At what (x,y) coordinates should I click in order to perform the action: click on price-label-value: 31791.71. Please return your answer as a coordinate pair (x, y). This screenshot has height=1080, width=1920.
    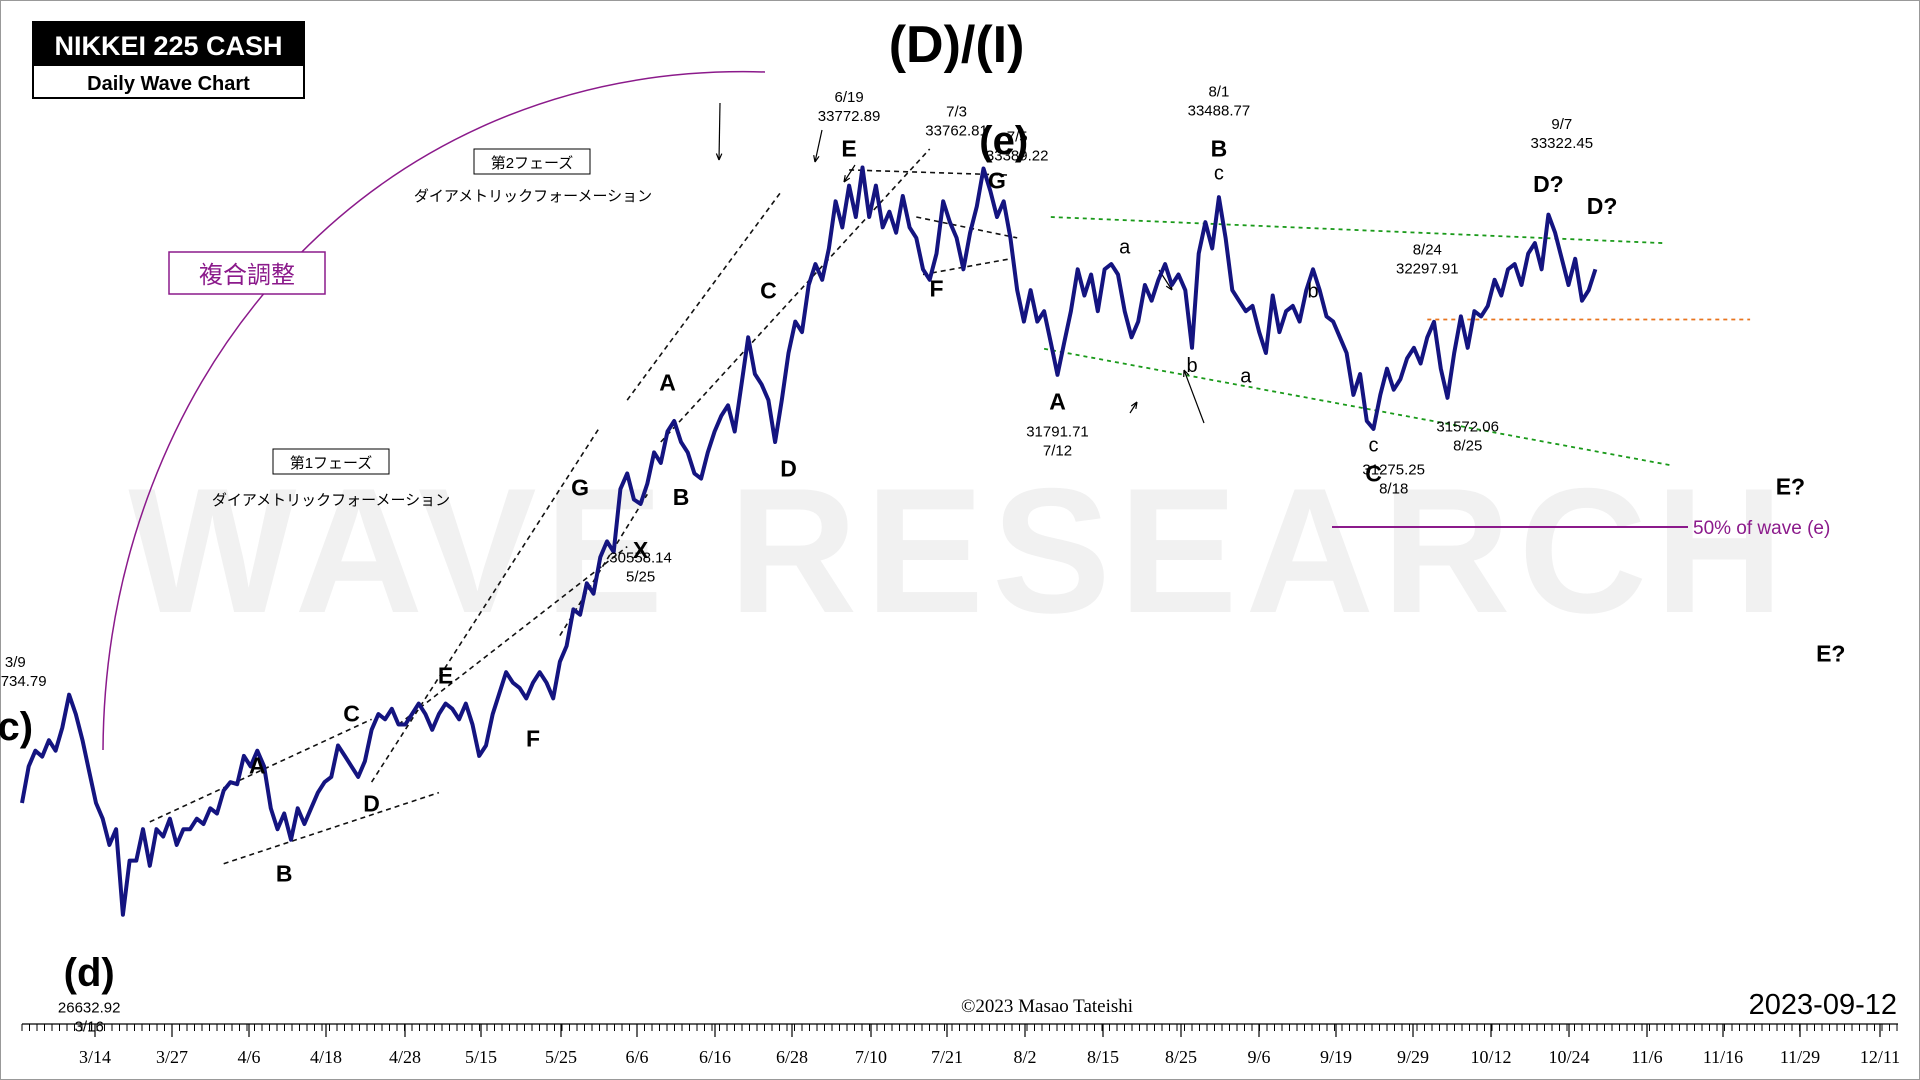
    Looking at the image, I should click on (1057, 432).